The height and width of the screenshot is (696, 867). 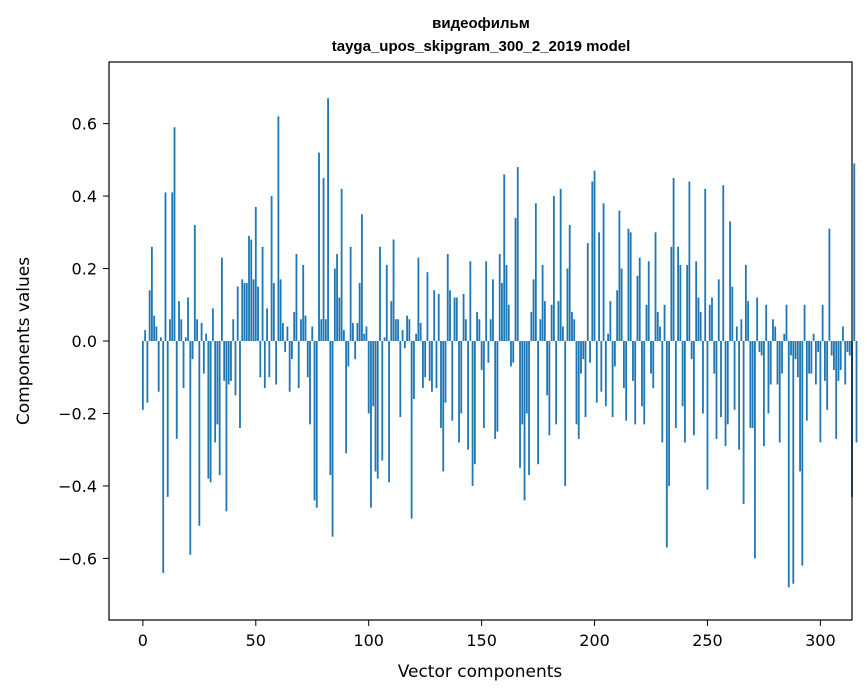 What do you see at coordinates (481, 23) in the screenshot?
I see `chart-title: видеофильм` at bounding box center [481, 23].